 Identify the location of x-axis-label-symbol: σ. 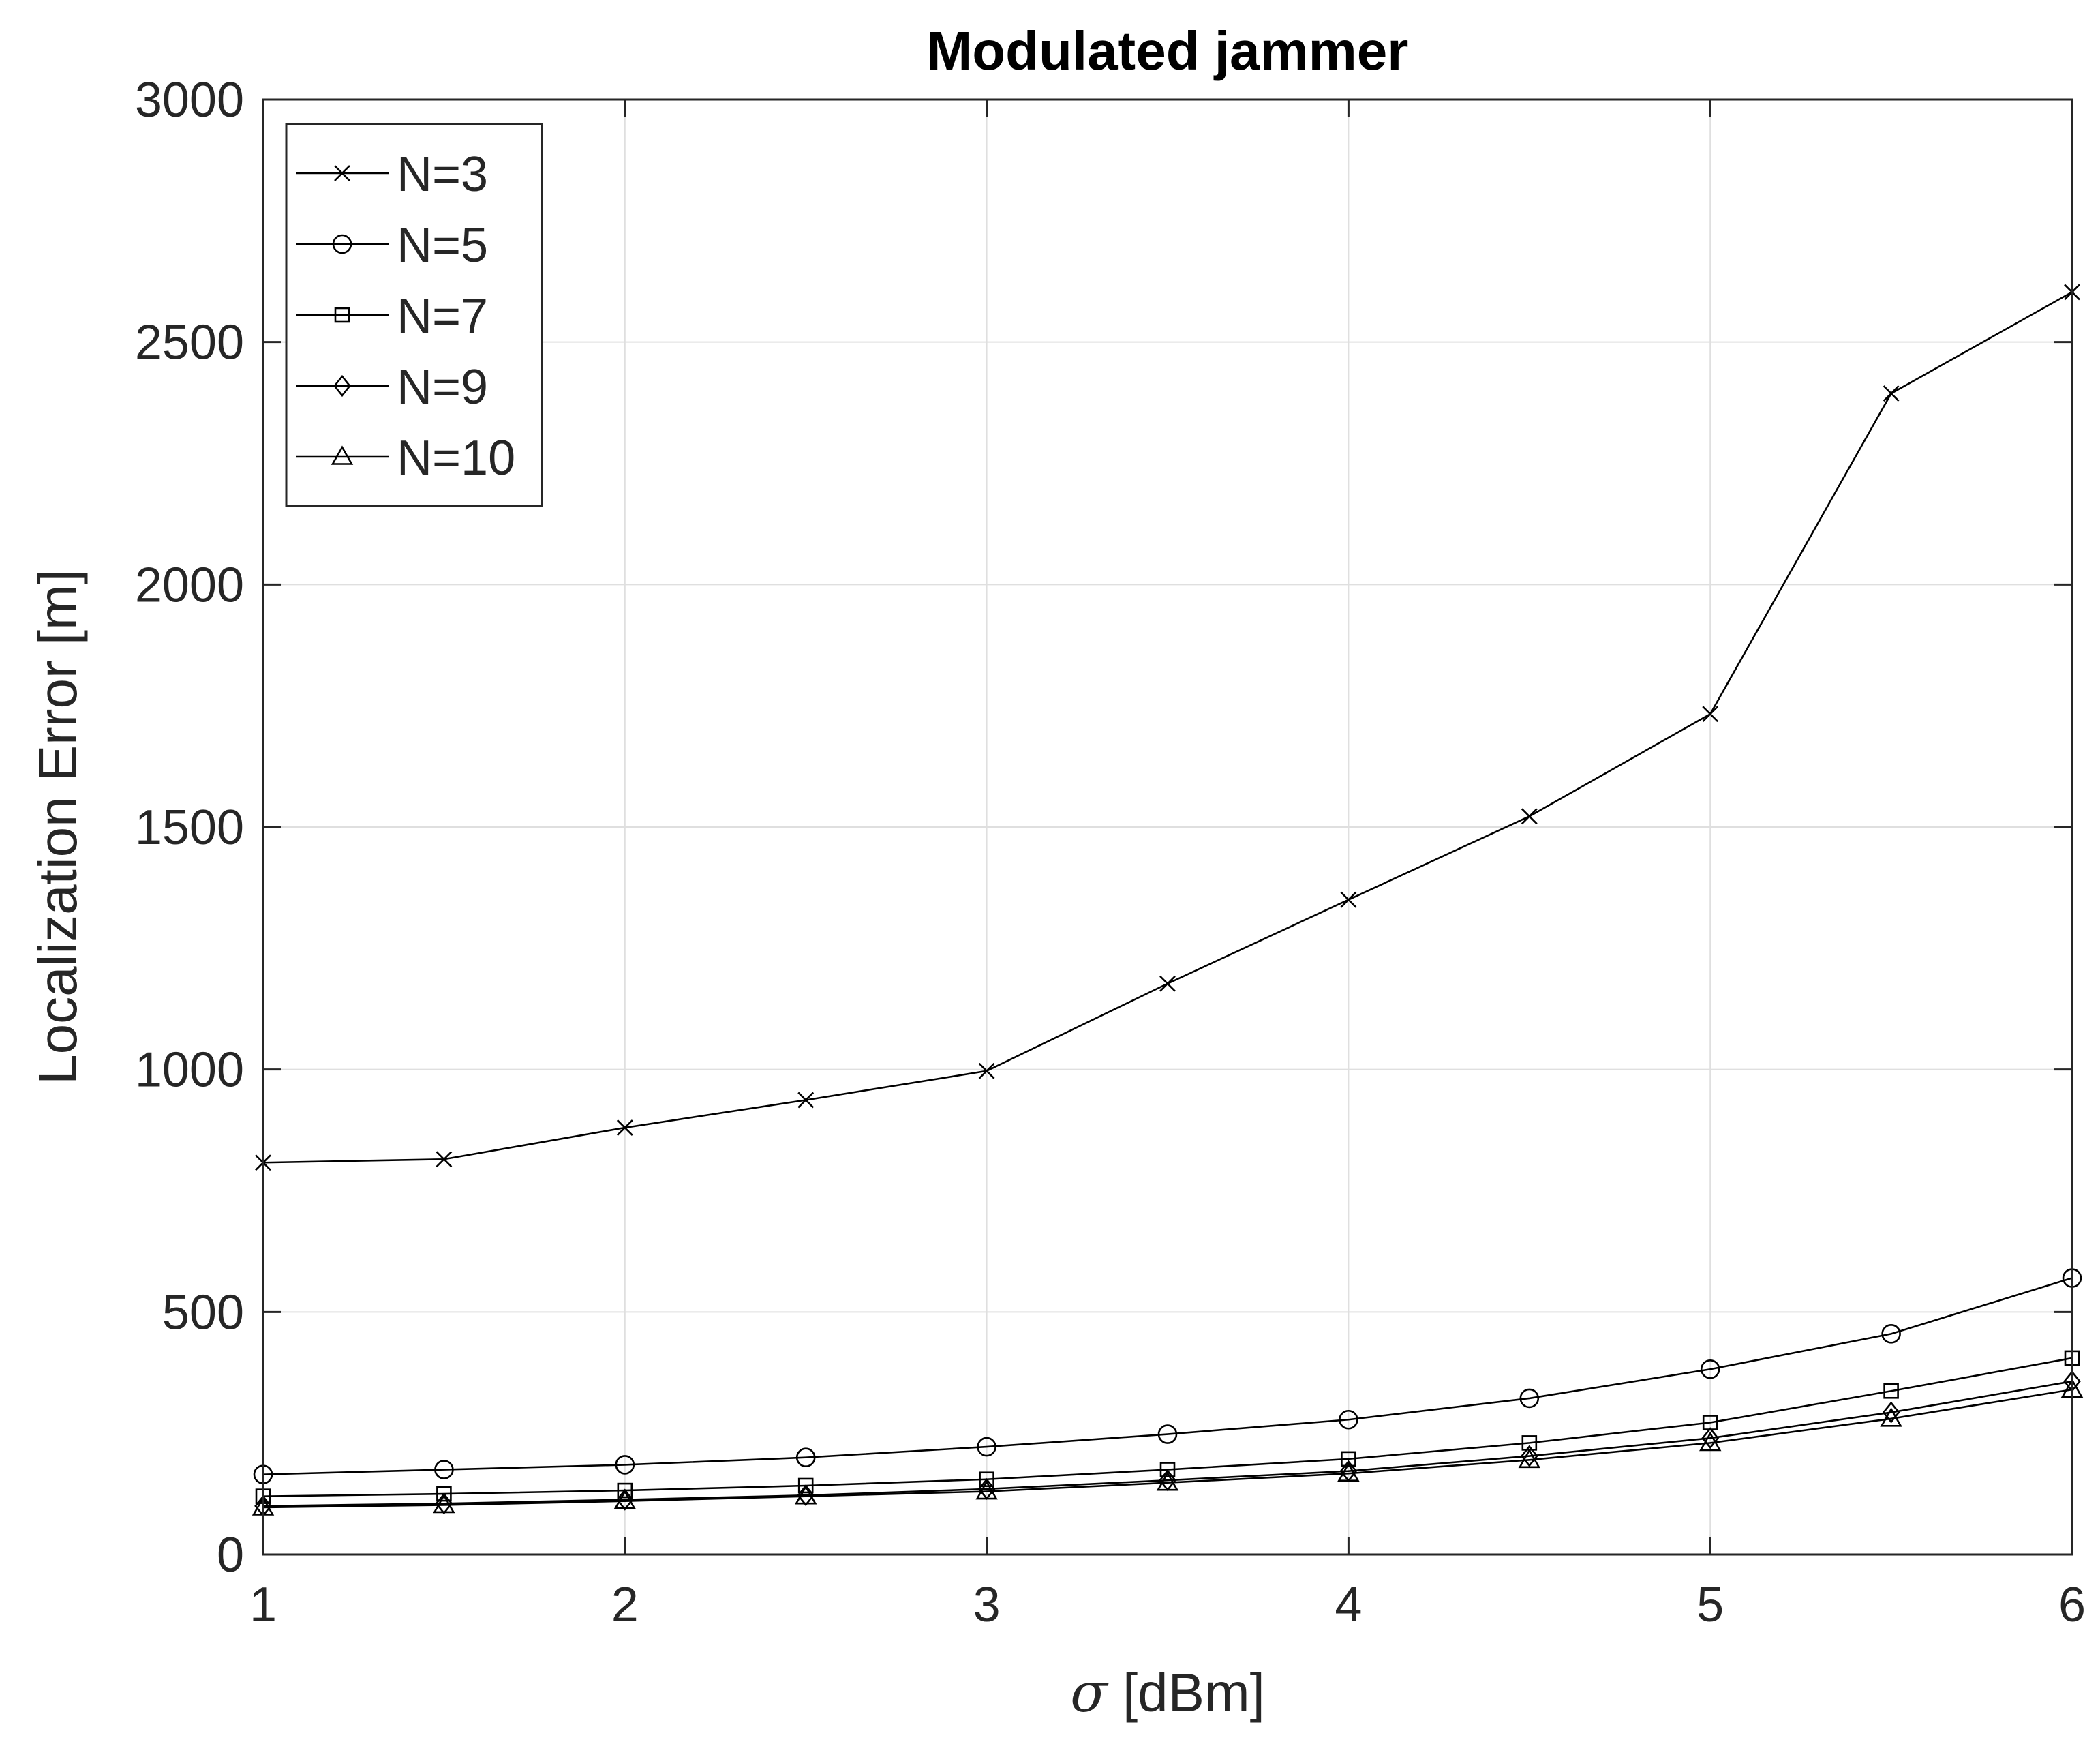
(1089, 1692).